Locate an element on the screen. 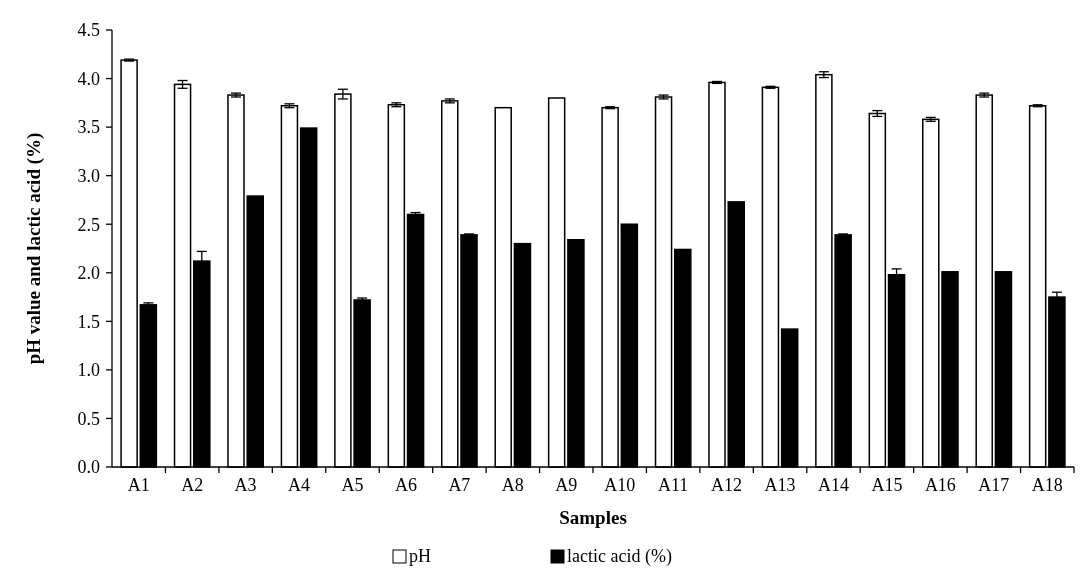 This screenshot has width=1082, height=576. x-tick-label: A1 is located at coordinates (138, 485).